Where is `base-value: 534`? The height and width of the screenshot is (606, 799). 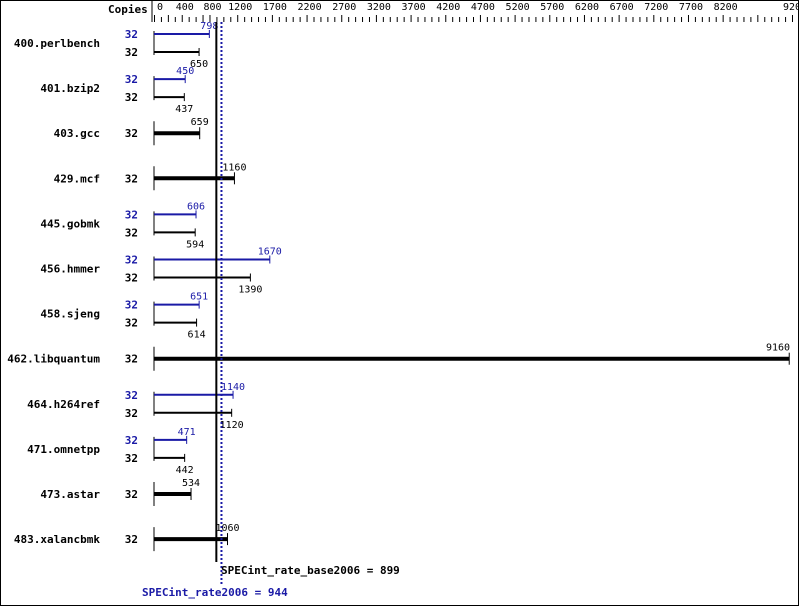
base-value: 534 is located at coordinates (191, 483).